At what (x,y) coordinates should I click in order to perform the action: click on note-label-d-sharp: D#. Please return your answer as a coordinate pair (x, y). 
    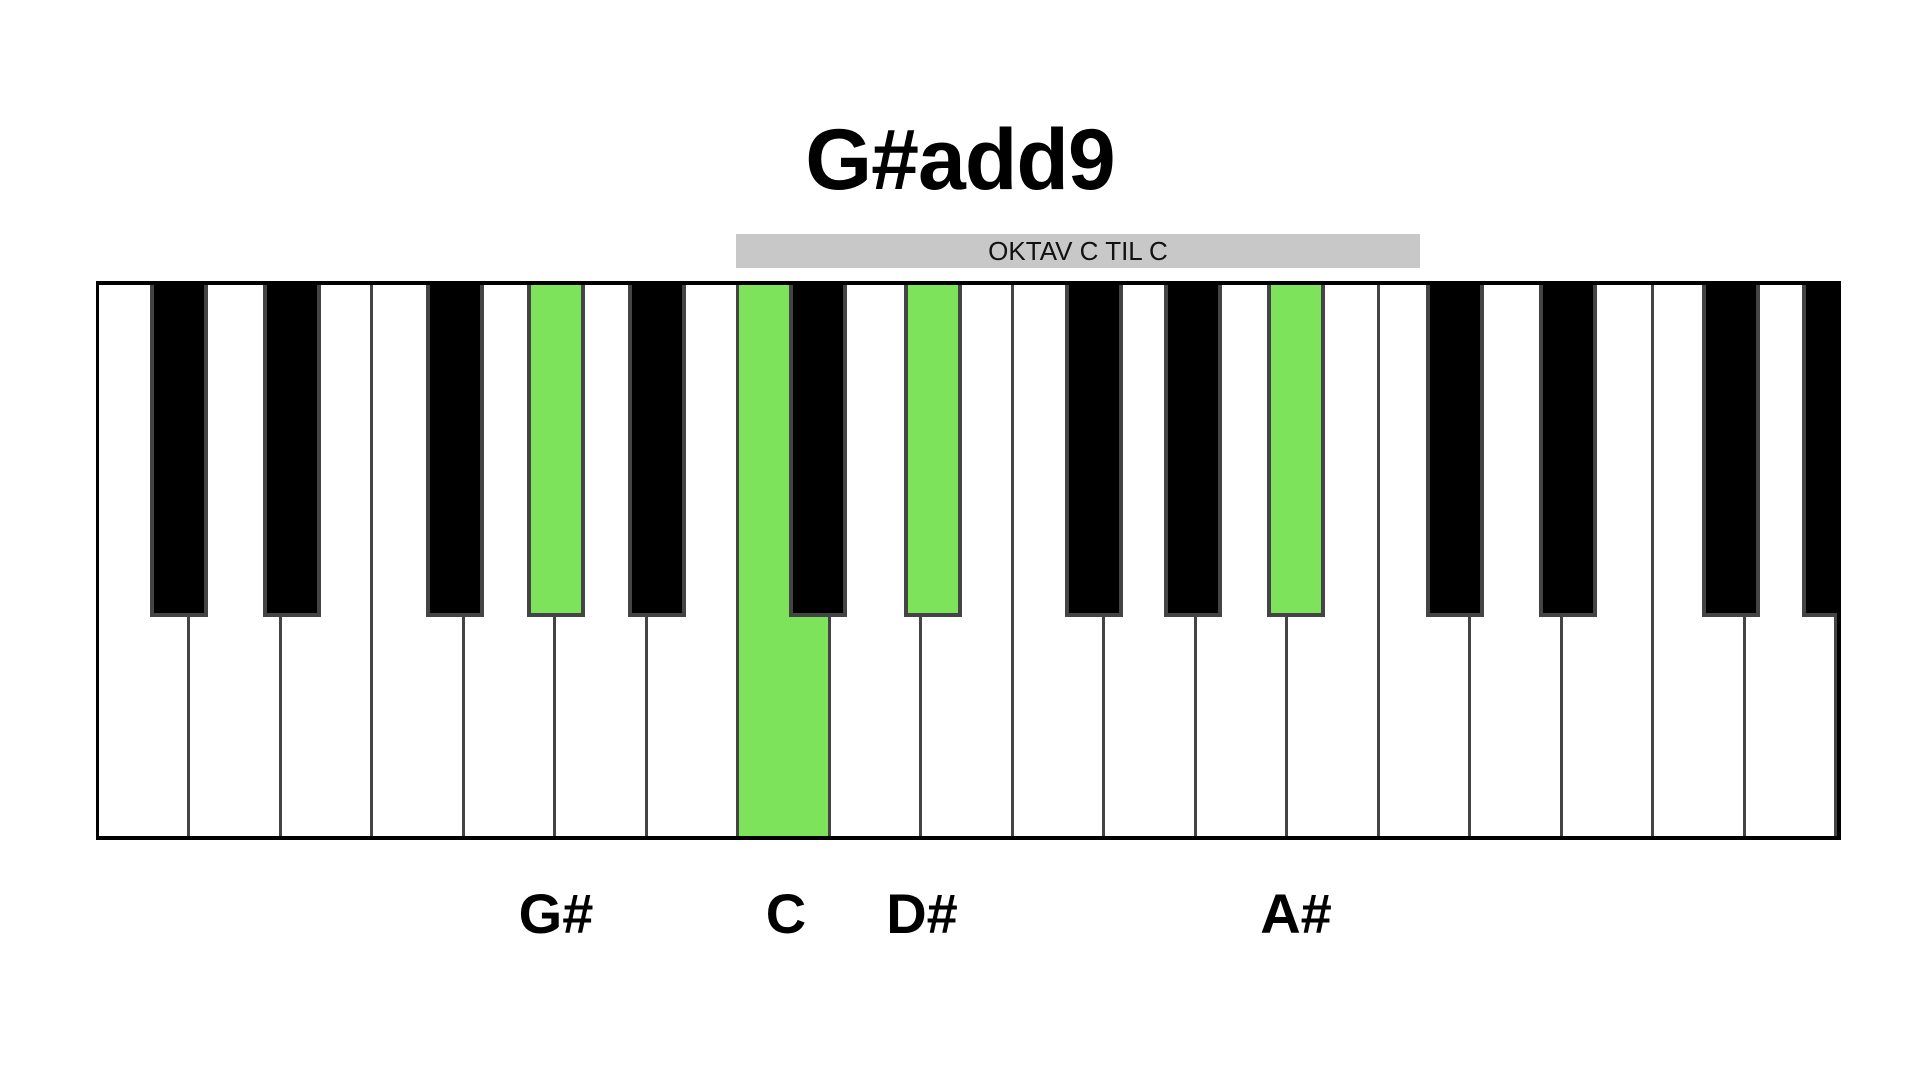
    Looking at the image, I should click on (922, 913).